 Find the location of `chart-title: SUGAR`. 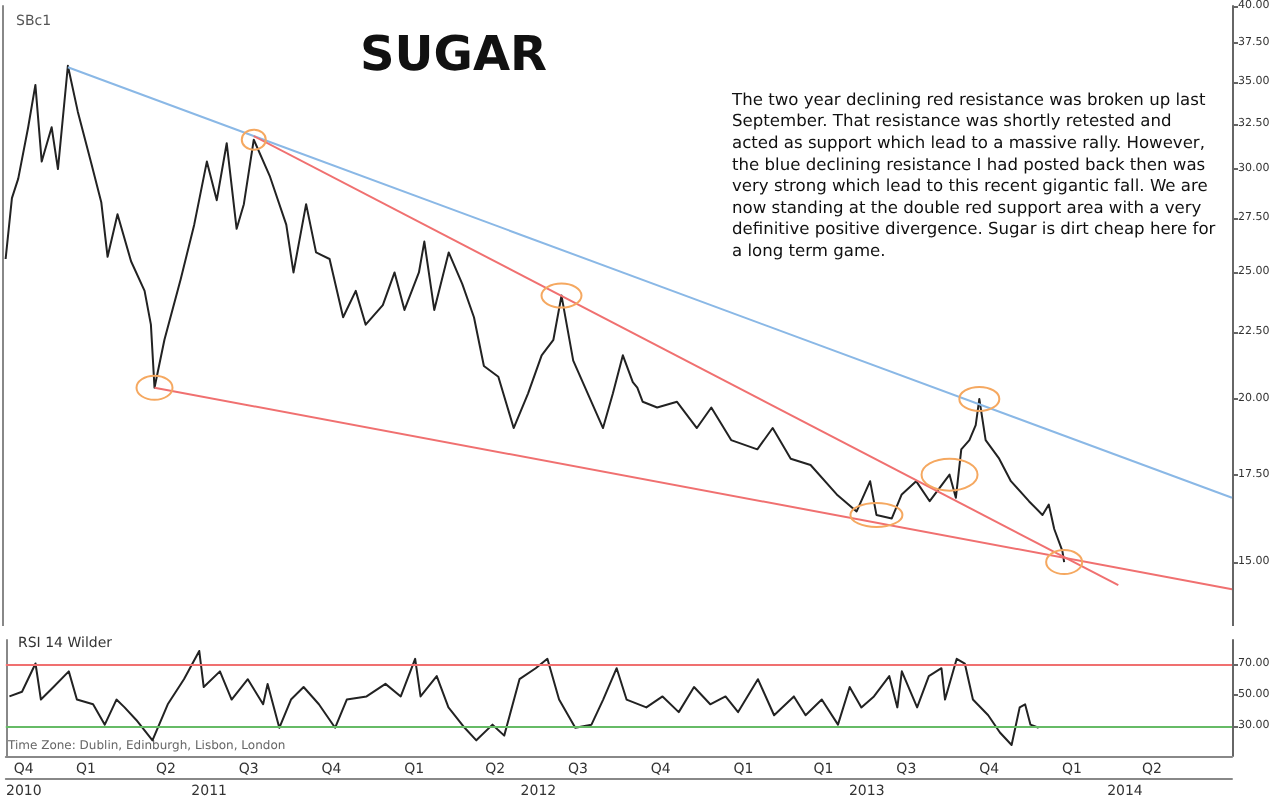

chart-title: SUGAR is located at coordinates (454, 54).